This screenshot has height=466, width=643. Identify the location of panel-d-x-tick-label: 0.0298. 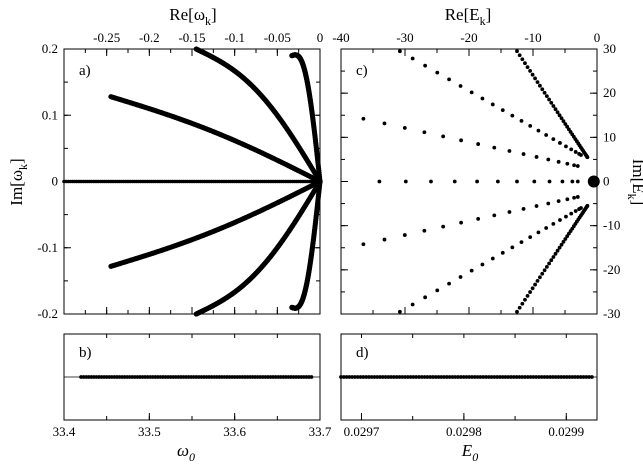
(464, 431).